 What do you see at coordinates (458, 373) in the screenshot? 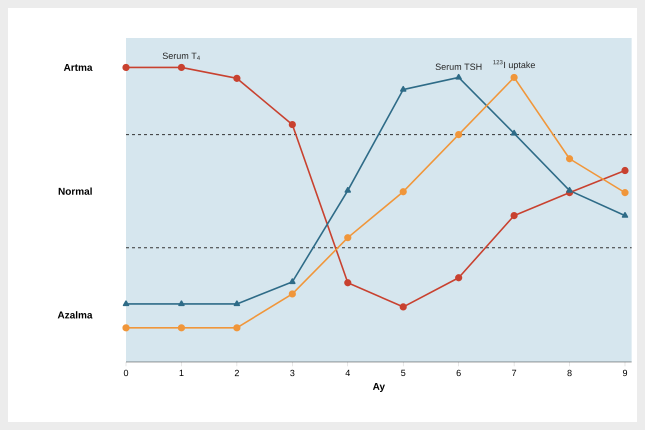
I see `x-tick-label: 6` at bounding box center [458, 373].